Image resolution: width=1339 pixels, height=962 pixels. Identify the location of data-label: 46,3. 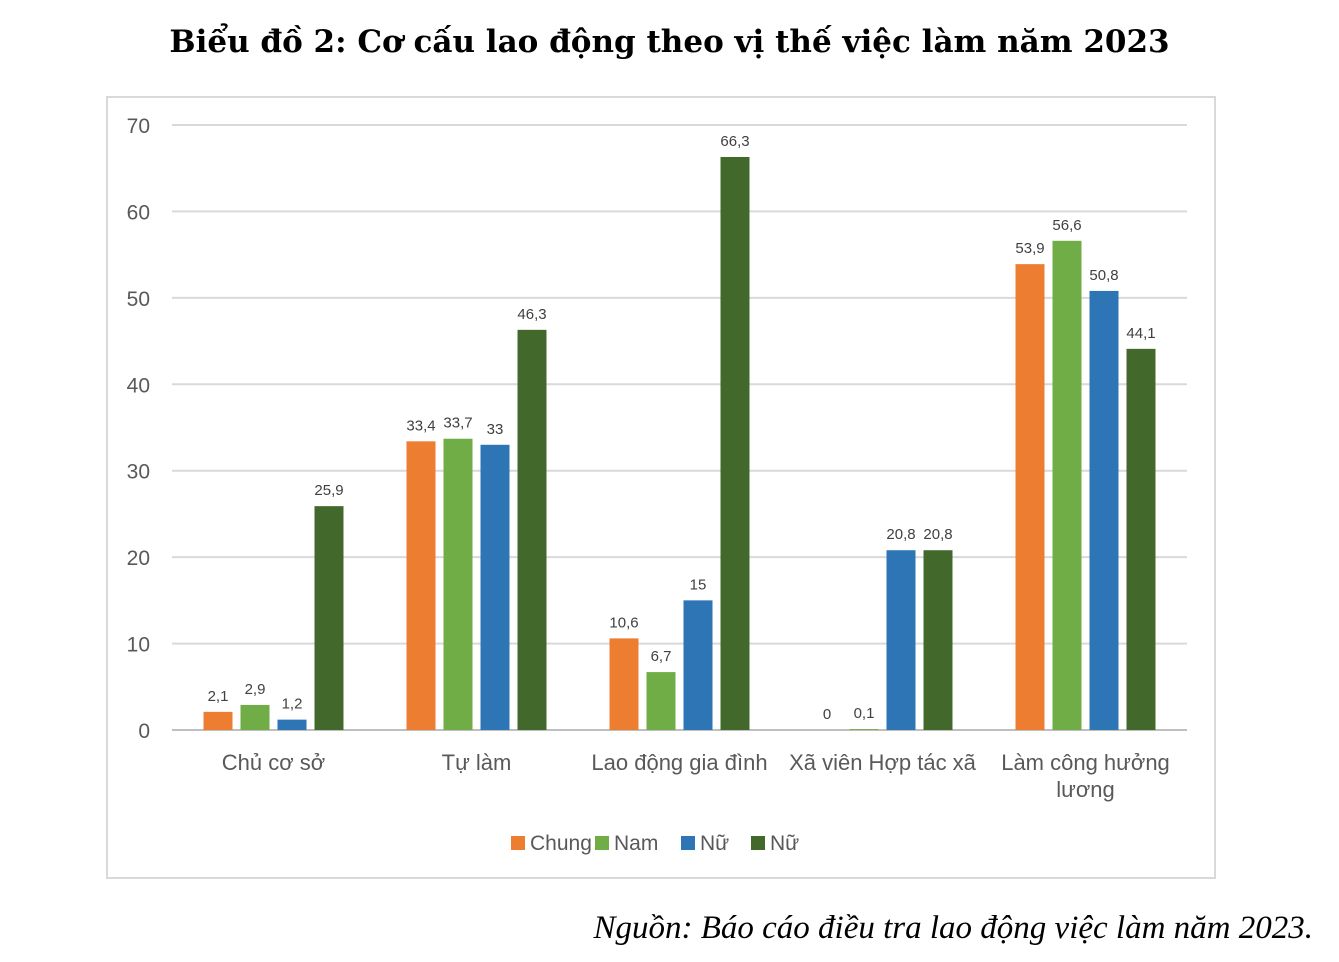
(531, 314).